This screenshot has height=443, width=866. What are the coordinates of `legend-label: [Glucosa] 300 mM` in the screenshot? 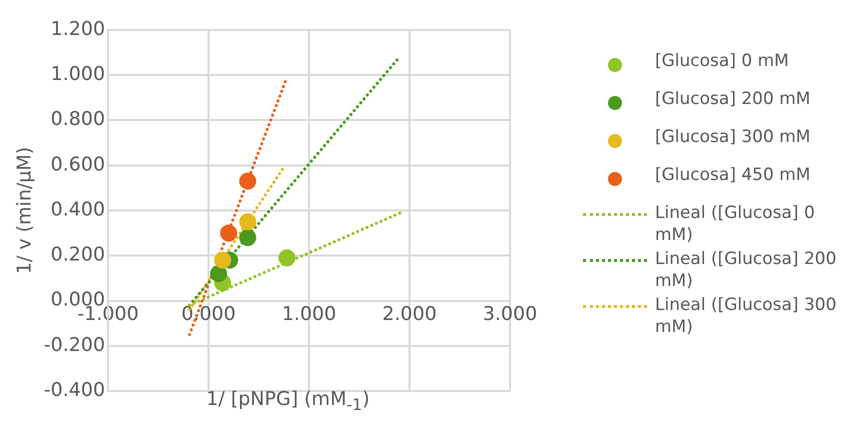 It's located at (732, 137).